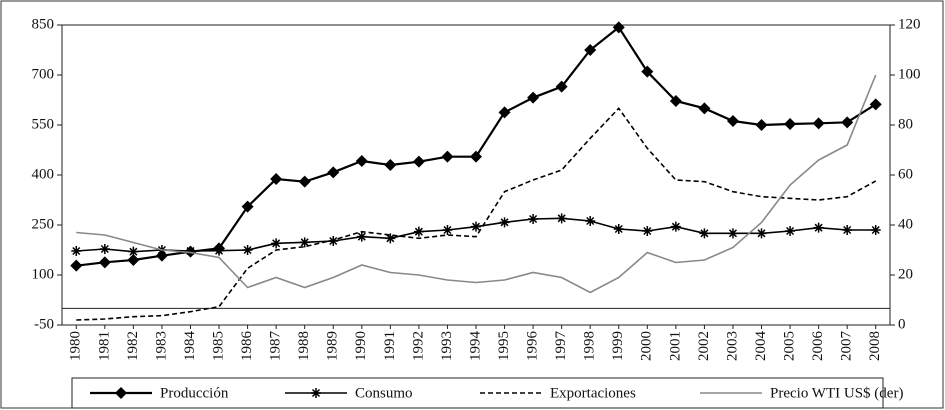  I want to click on x-tick-label: 1995, so click(504, 346).